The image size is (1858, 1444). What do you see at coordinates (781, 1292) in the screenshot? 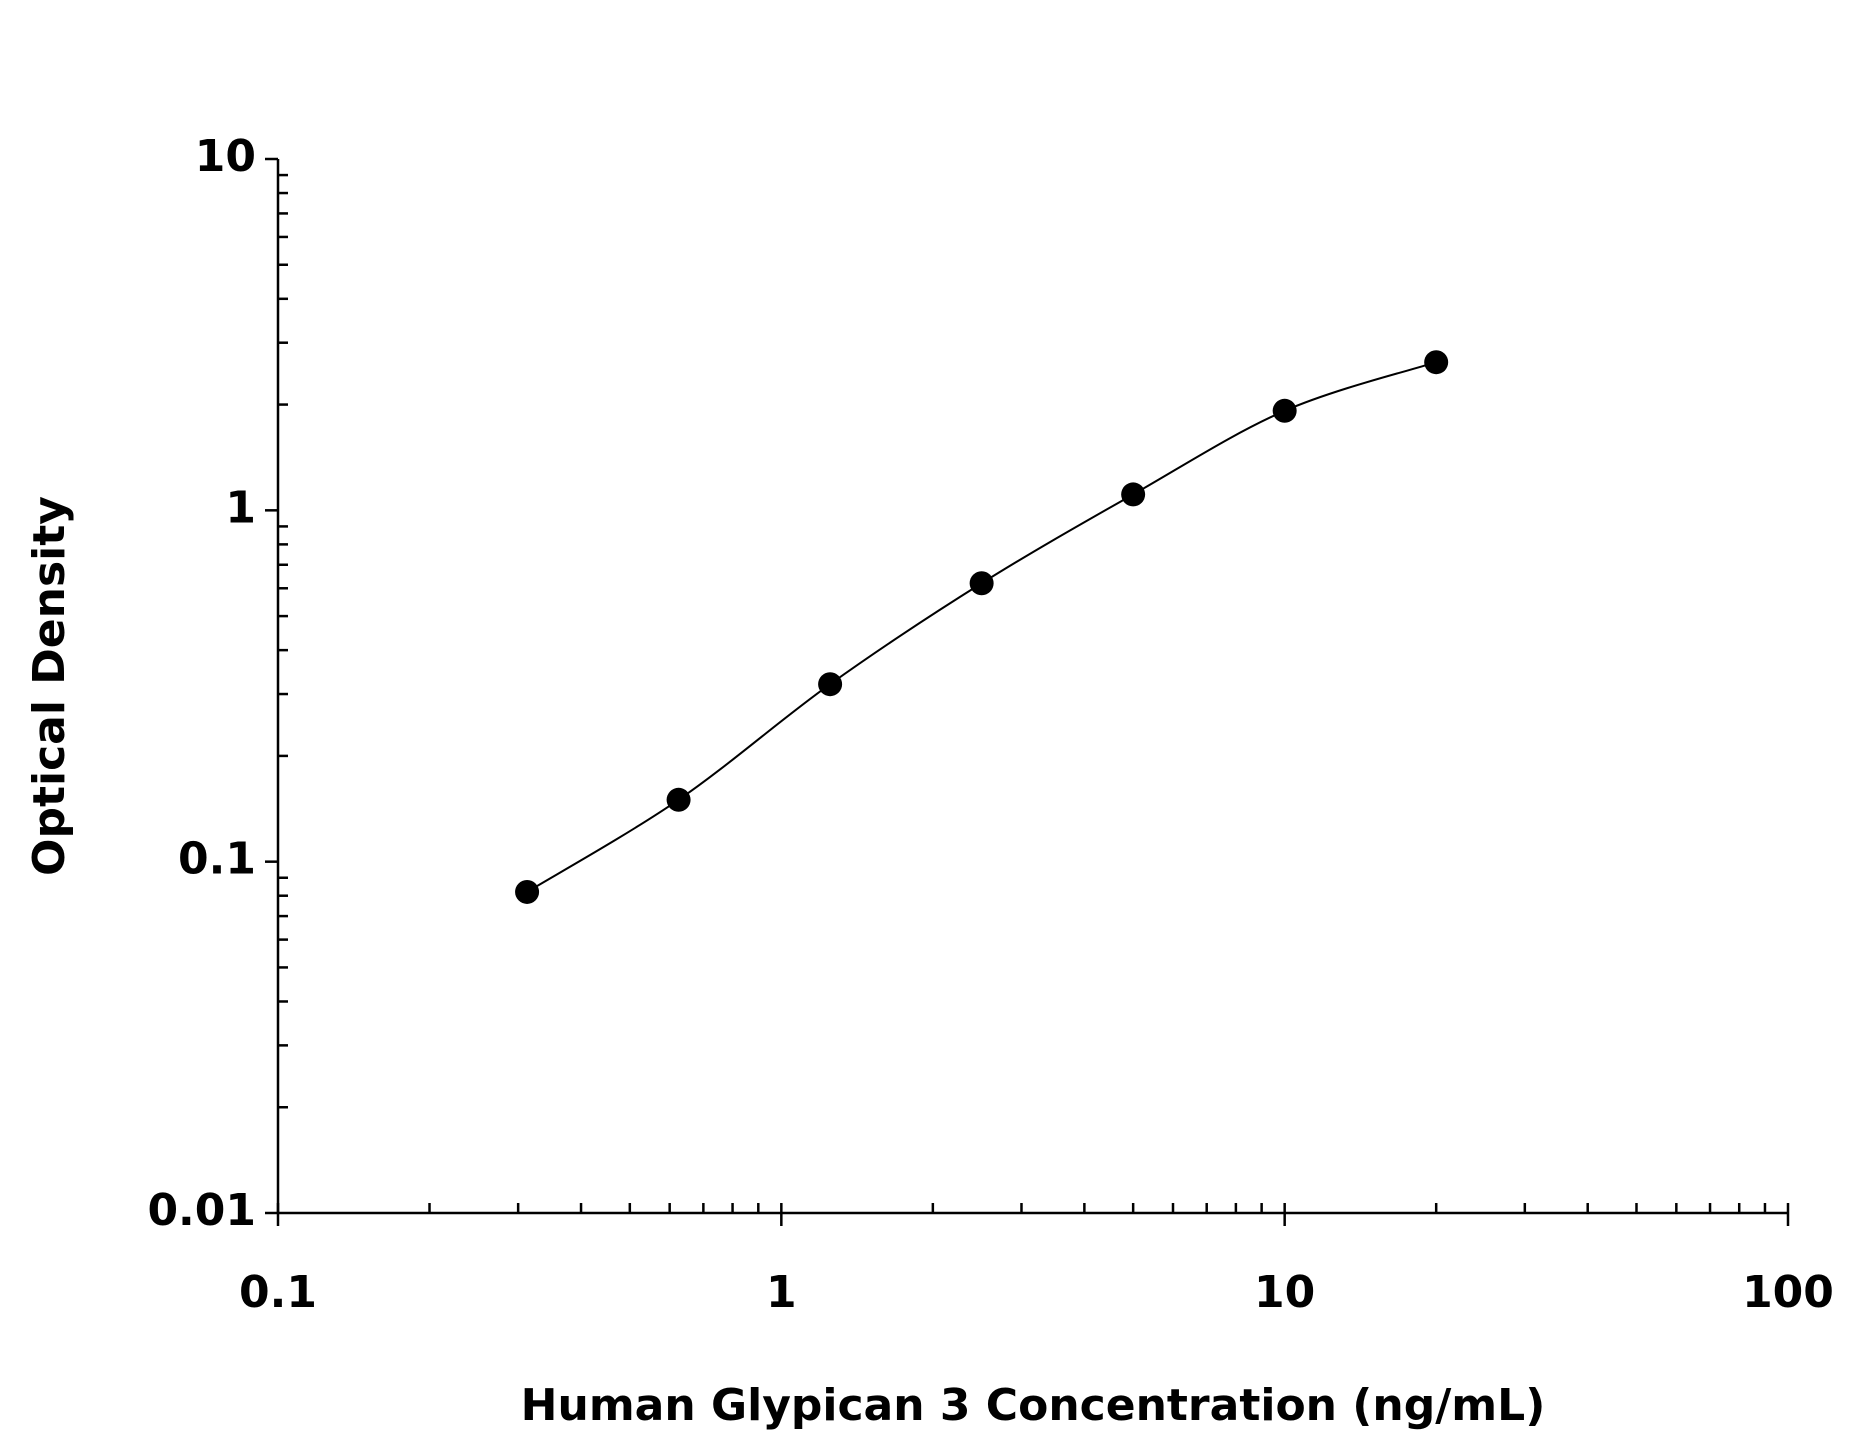
I see `x-tick-label: 1` at bounding box center [781, 1292].